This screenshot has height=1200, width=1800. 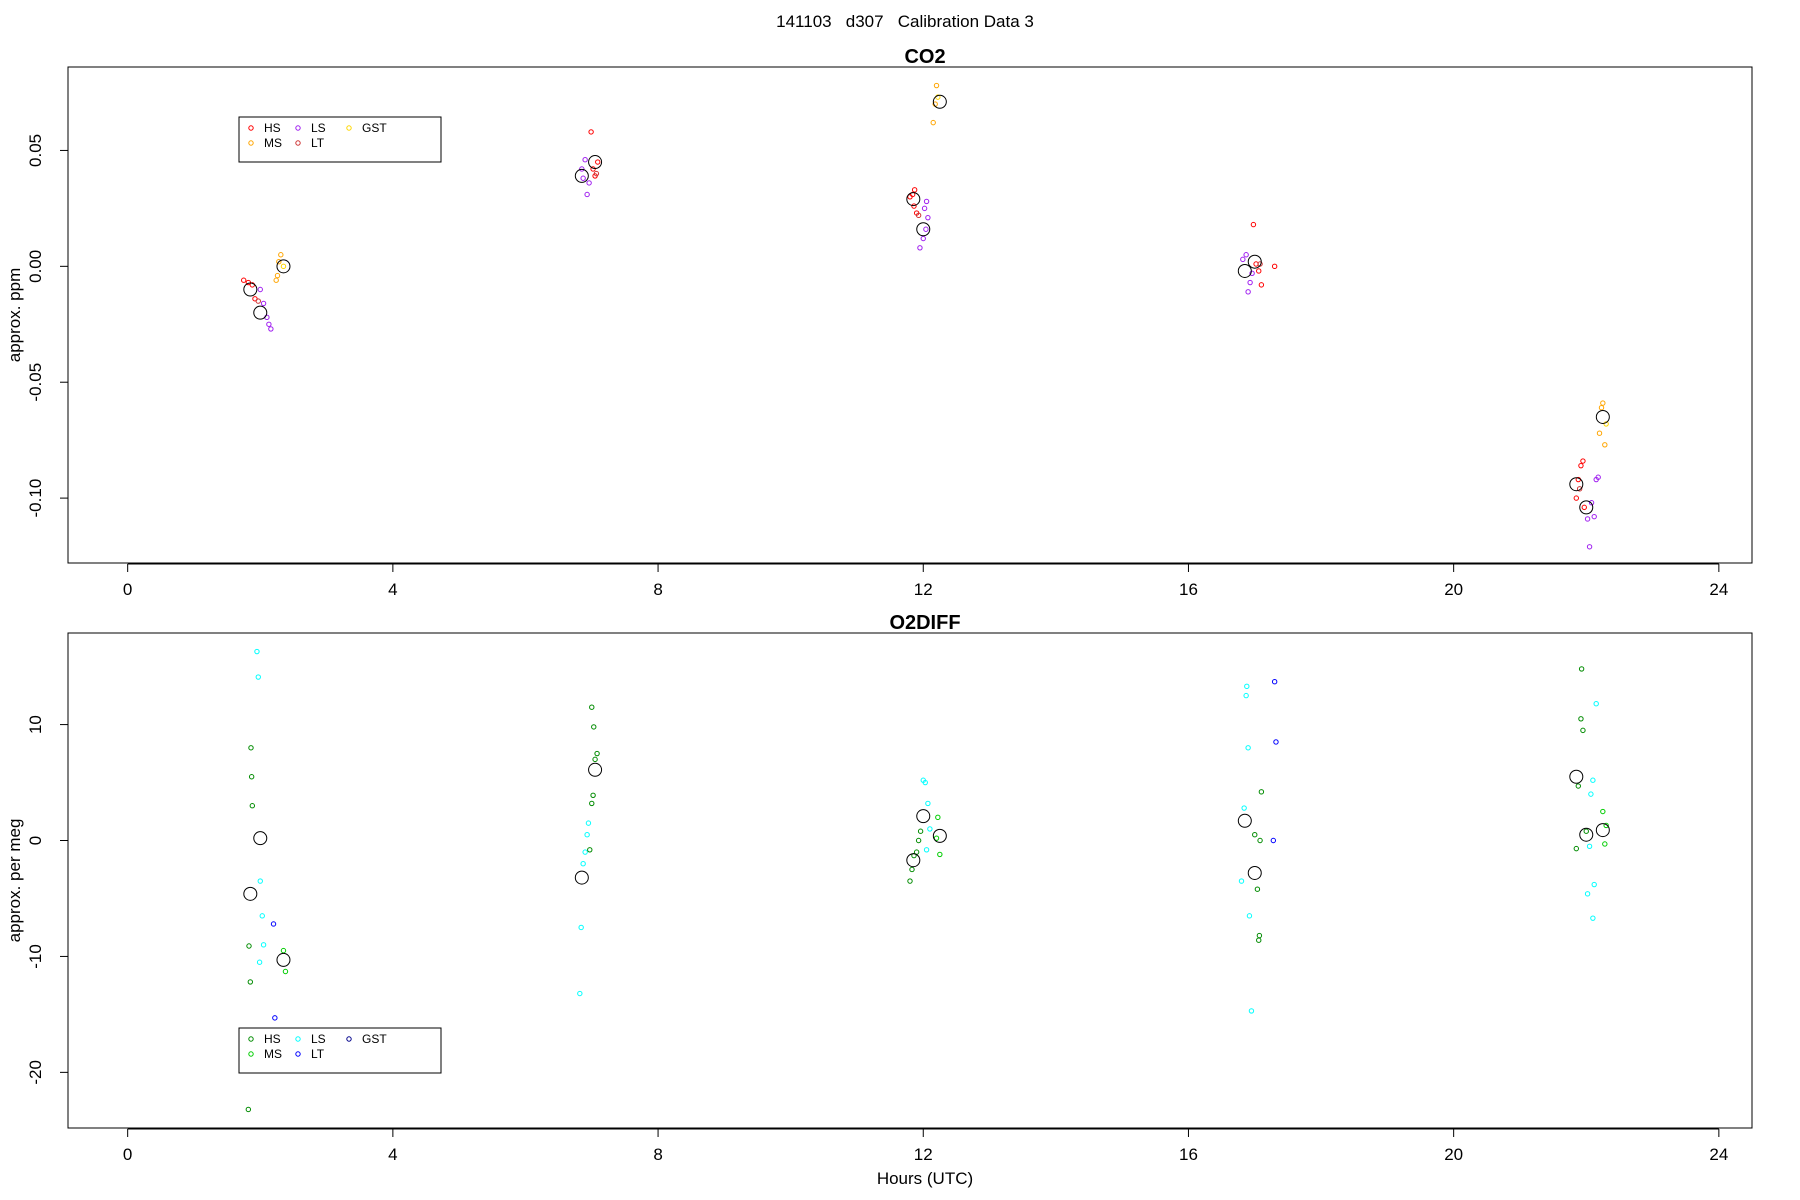 I want to click on panel-title: CO2, so click(x=924, y=57).